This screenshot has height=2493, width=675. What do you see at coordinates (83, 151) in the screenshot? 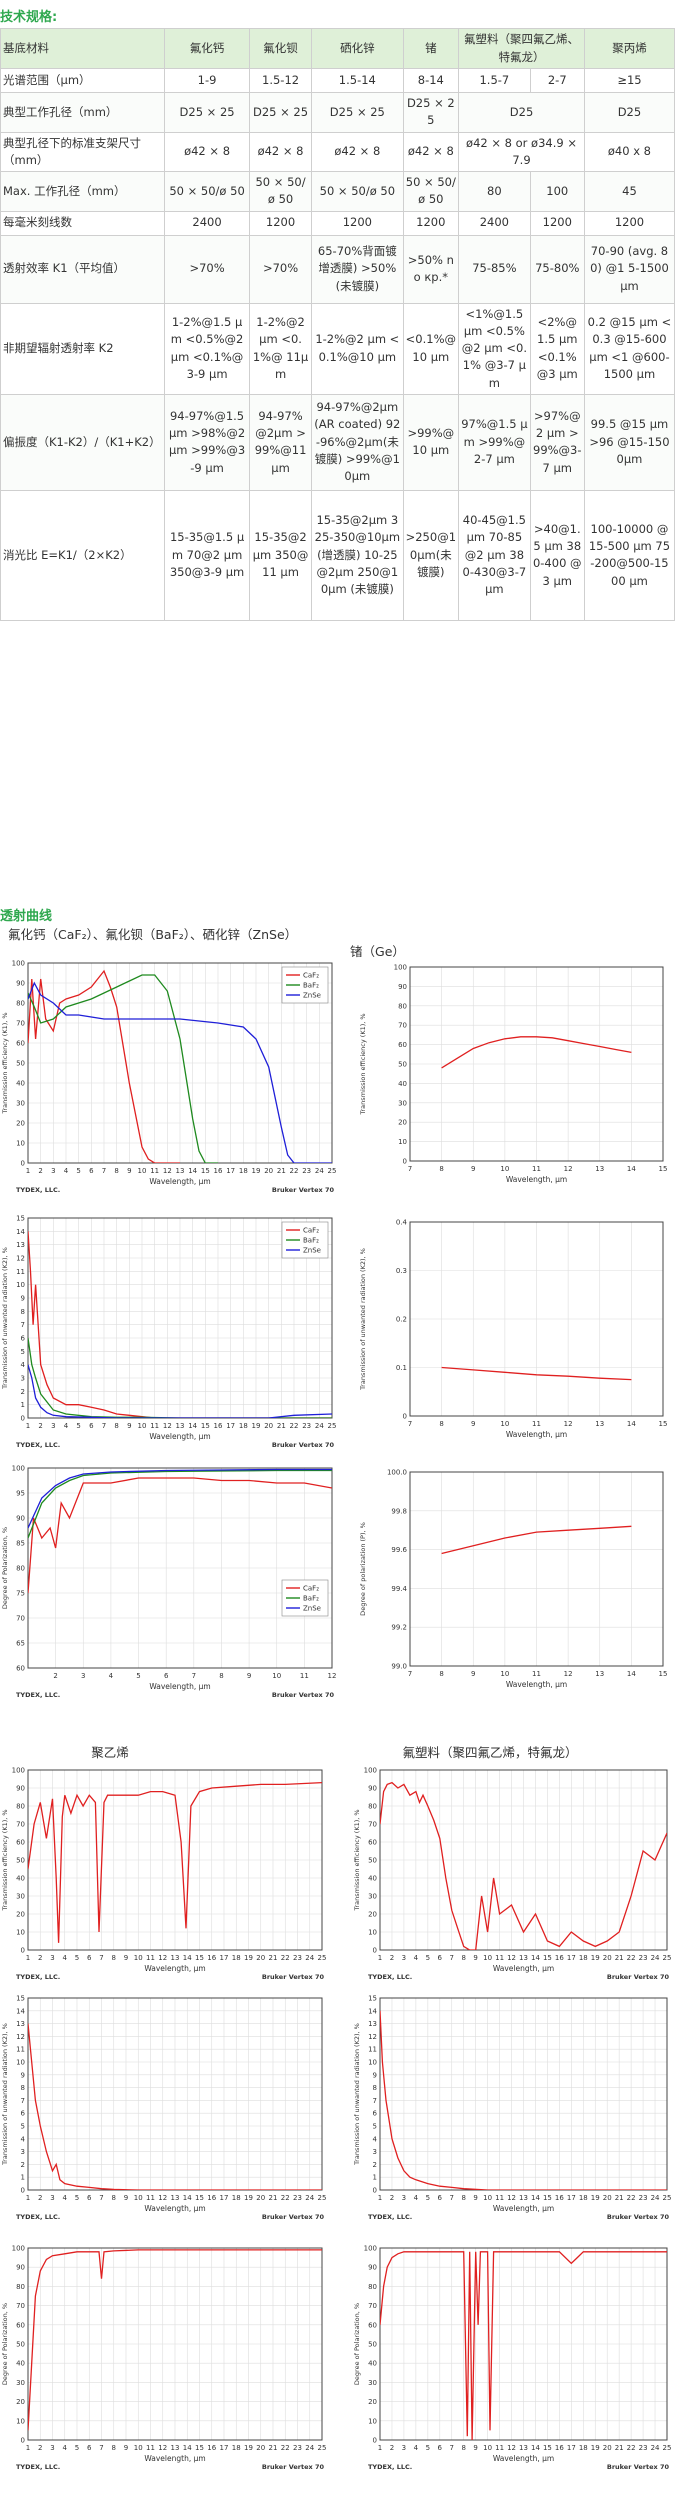
I see `row-label: 典型孔径下的标准支架尺寸（mm）` at bounding box center [83, 151].